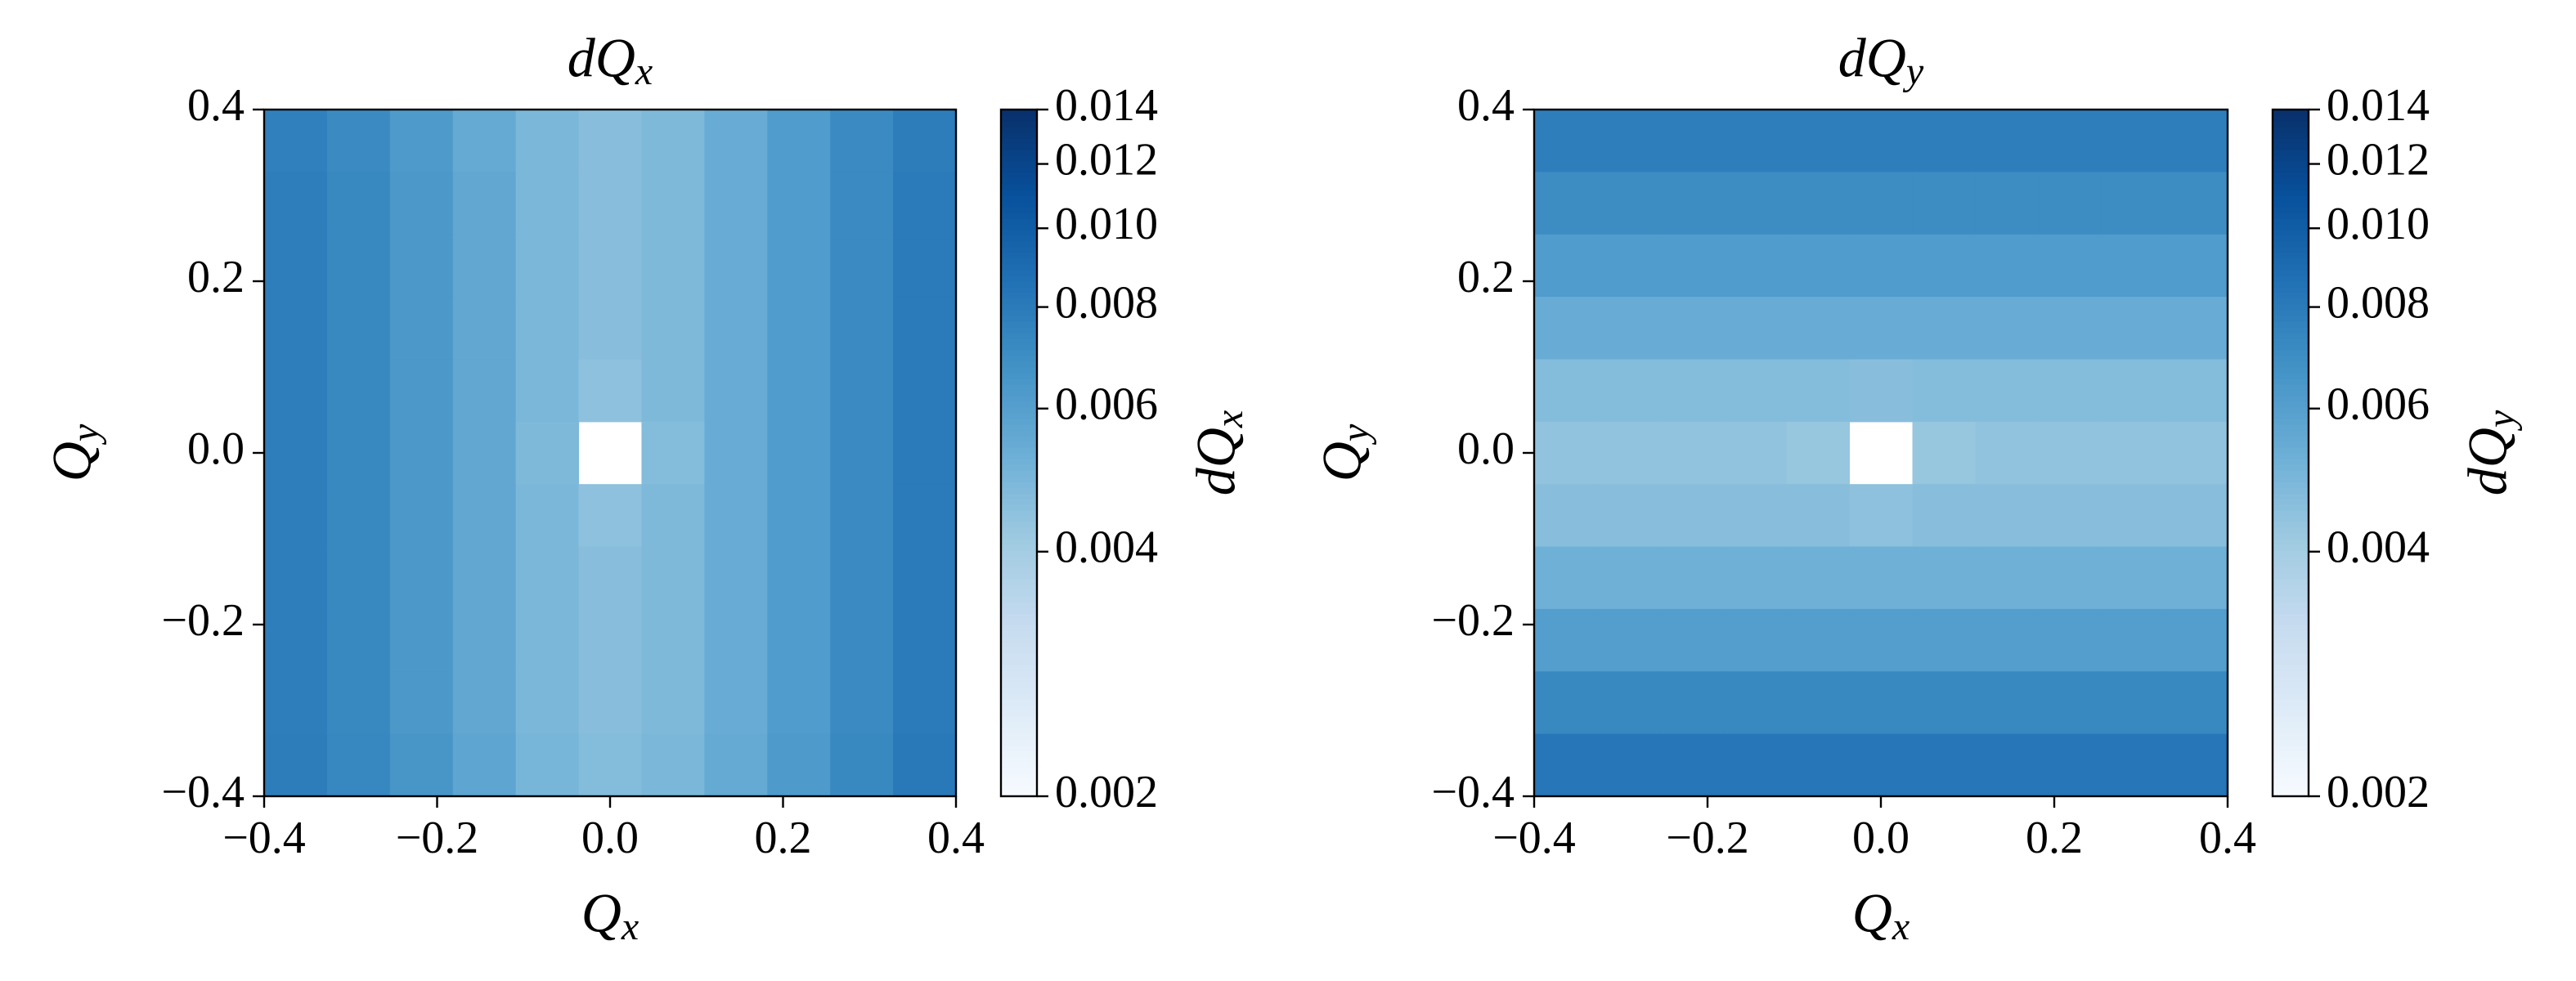 The width and height of the screenshot is (2576, 981). What do you see at coordinates (74, 452) in the screenshot?
I see `y-axis-label: Qy` at bounding box center [74, 452].